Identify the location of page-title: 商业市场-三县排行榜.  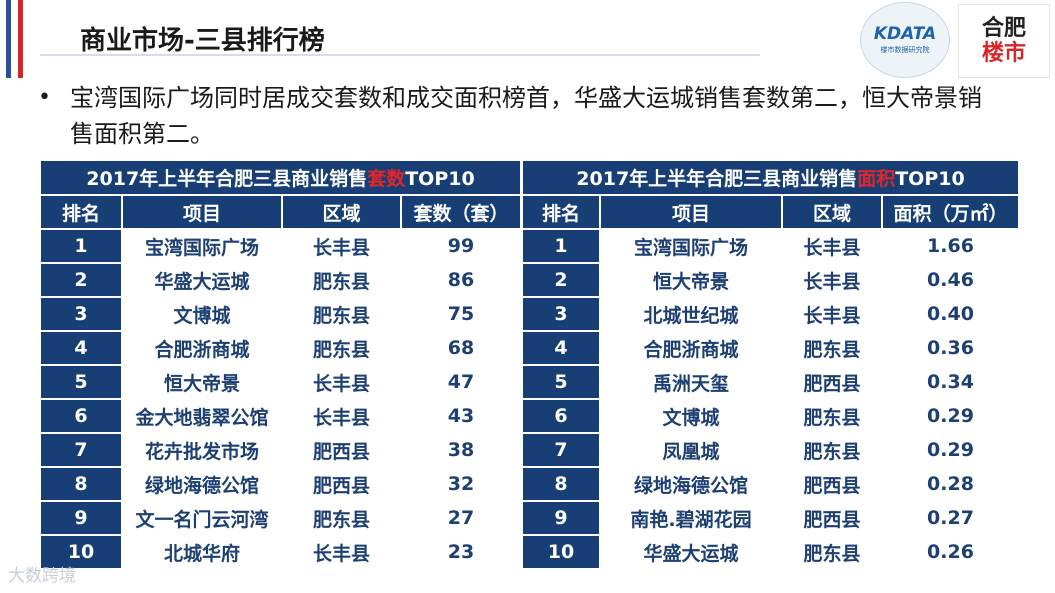
(202, 41).